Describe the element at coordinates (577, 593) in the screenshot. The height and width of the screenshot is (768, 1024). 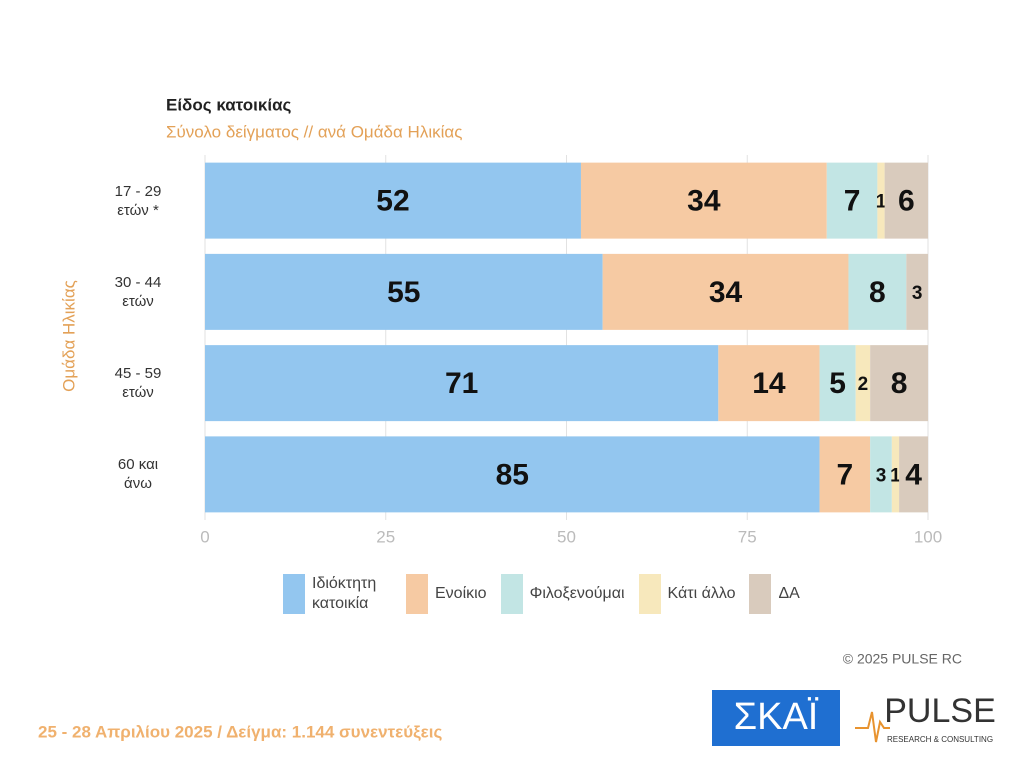
I see `legend-label: Φιλοξενούμαι` at that location.